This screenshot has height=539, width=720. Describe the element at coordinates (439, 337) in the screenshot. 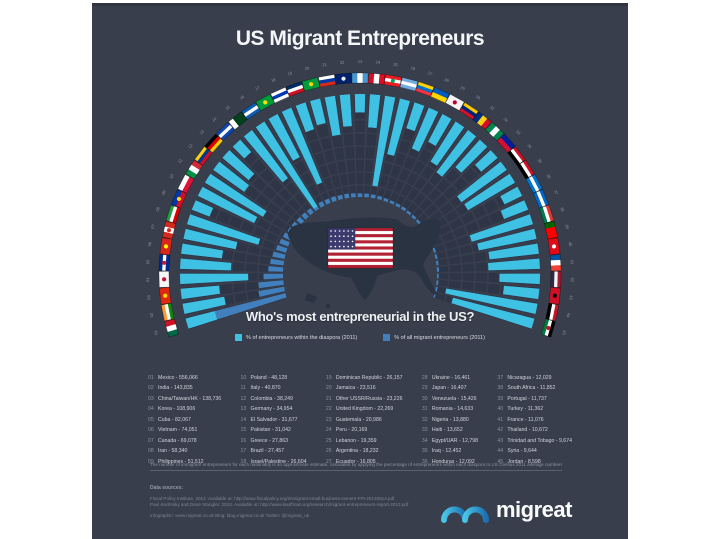

I see `legend-label-share: % of all migrant entrepreneurs (2011)` at that location.